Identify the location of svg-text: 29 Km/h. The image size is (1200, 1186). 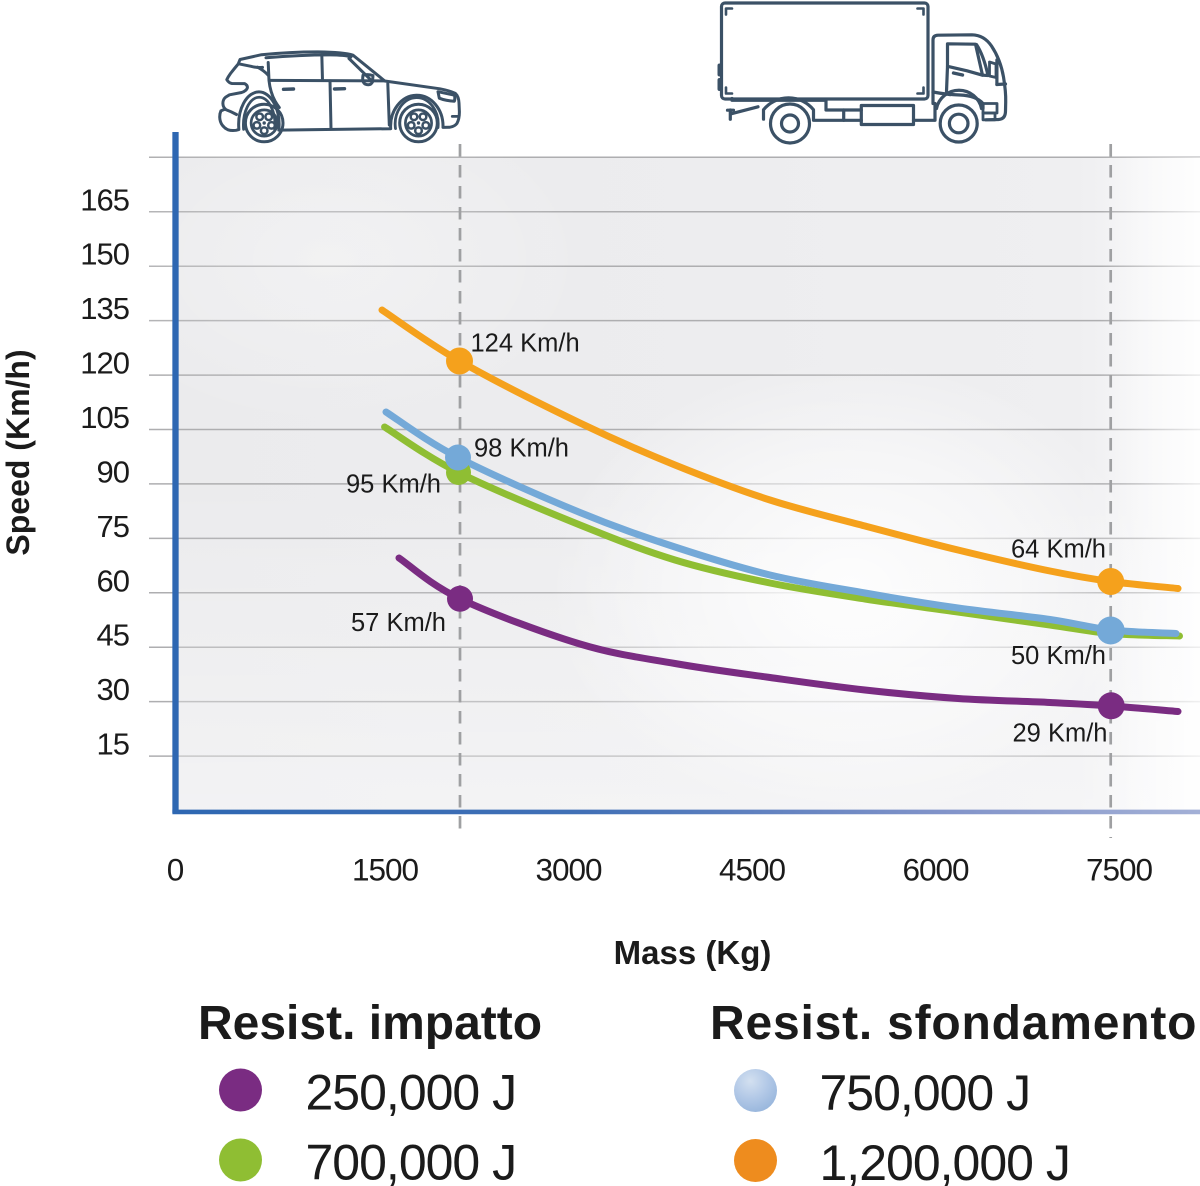
(1060, 733).